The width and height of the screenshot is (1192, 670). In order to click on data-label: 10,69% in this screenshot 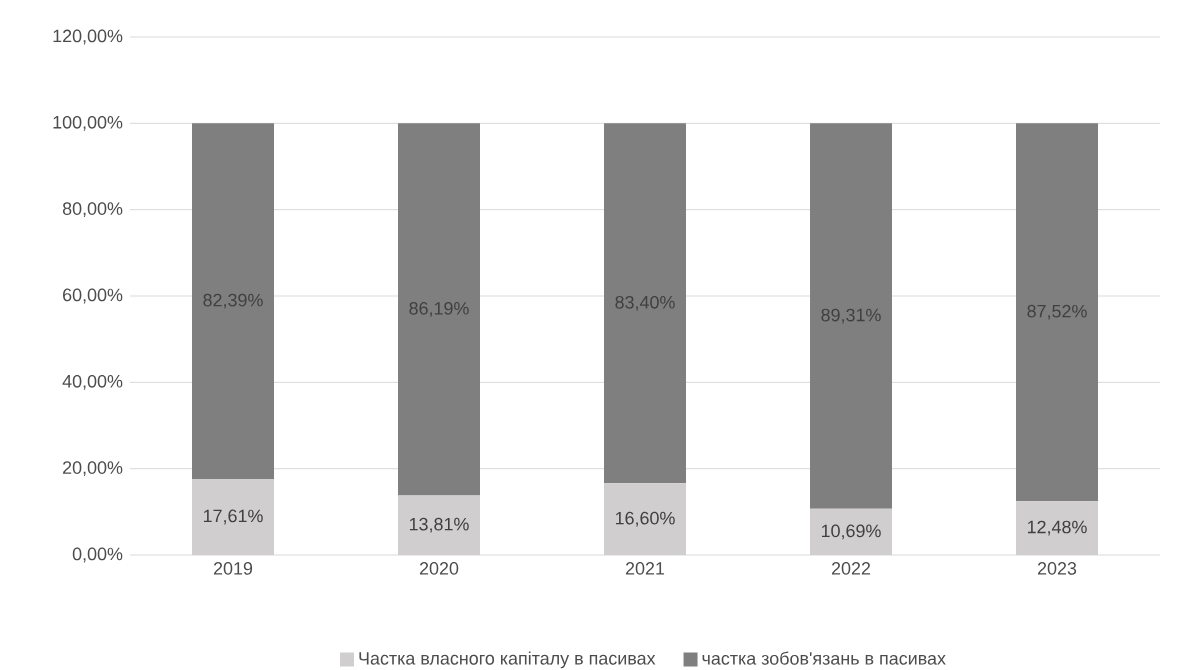, I will do `click(851, 532)`.